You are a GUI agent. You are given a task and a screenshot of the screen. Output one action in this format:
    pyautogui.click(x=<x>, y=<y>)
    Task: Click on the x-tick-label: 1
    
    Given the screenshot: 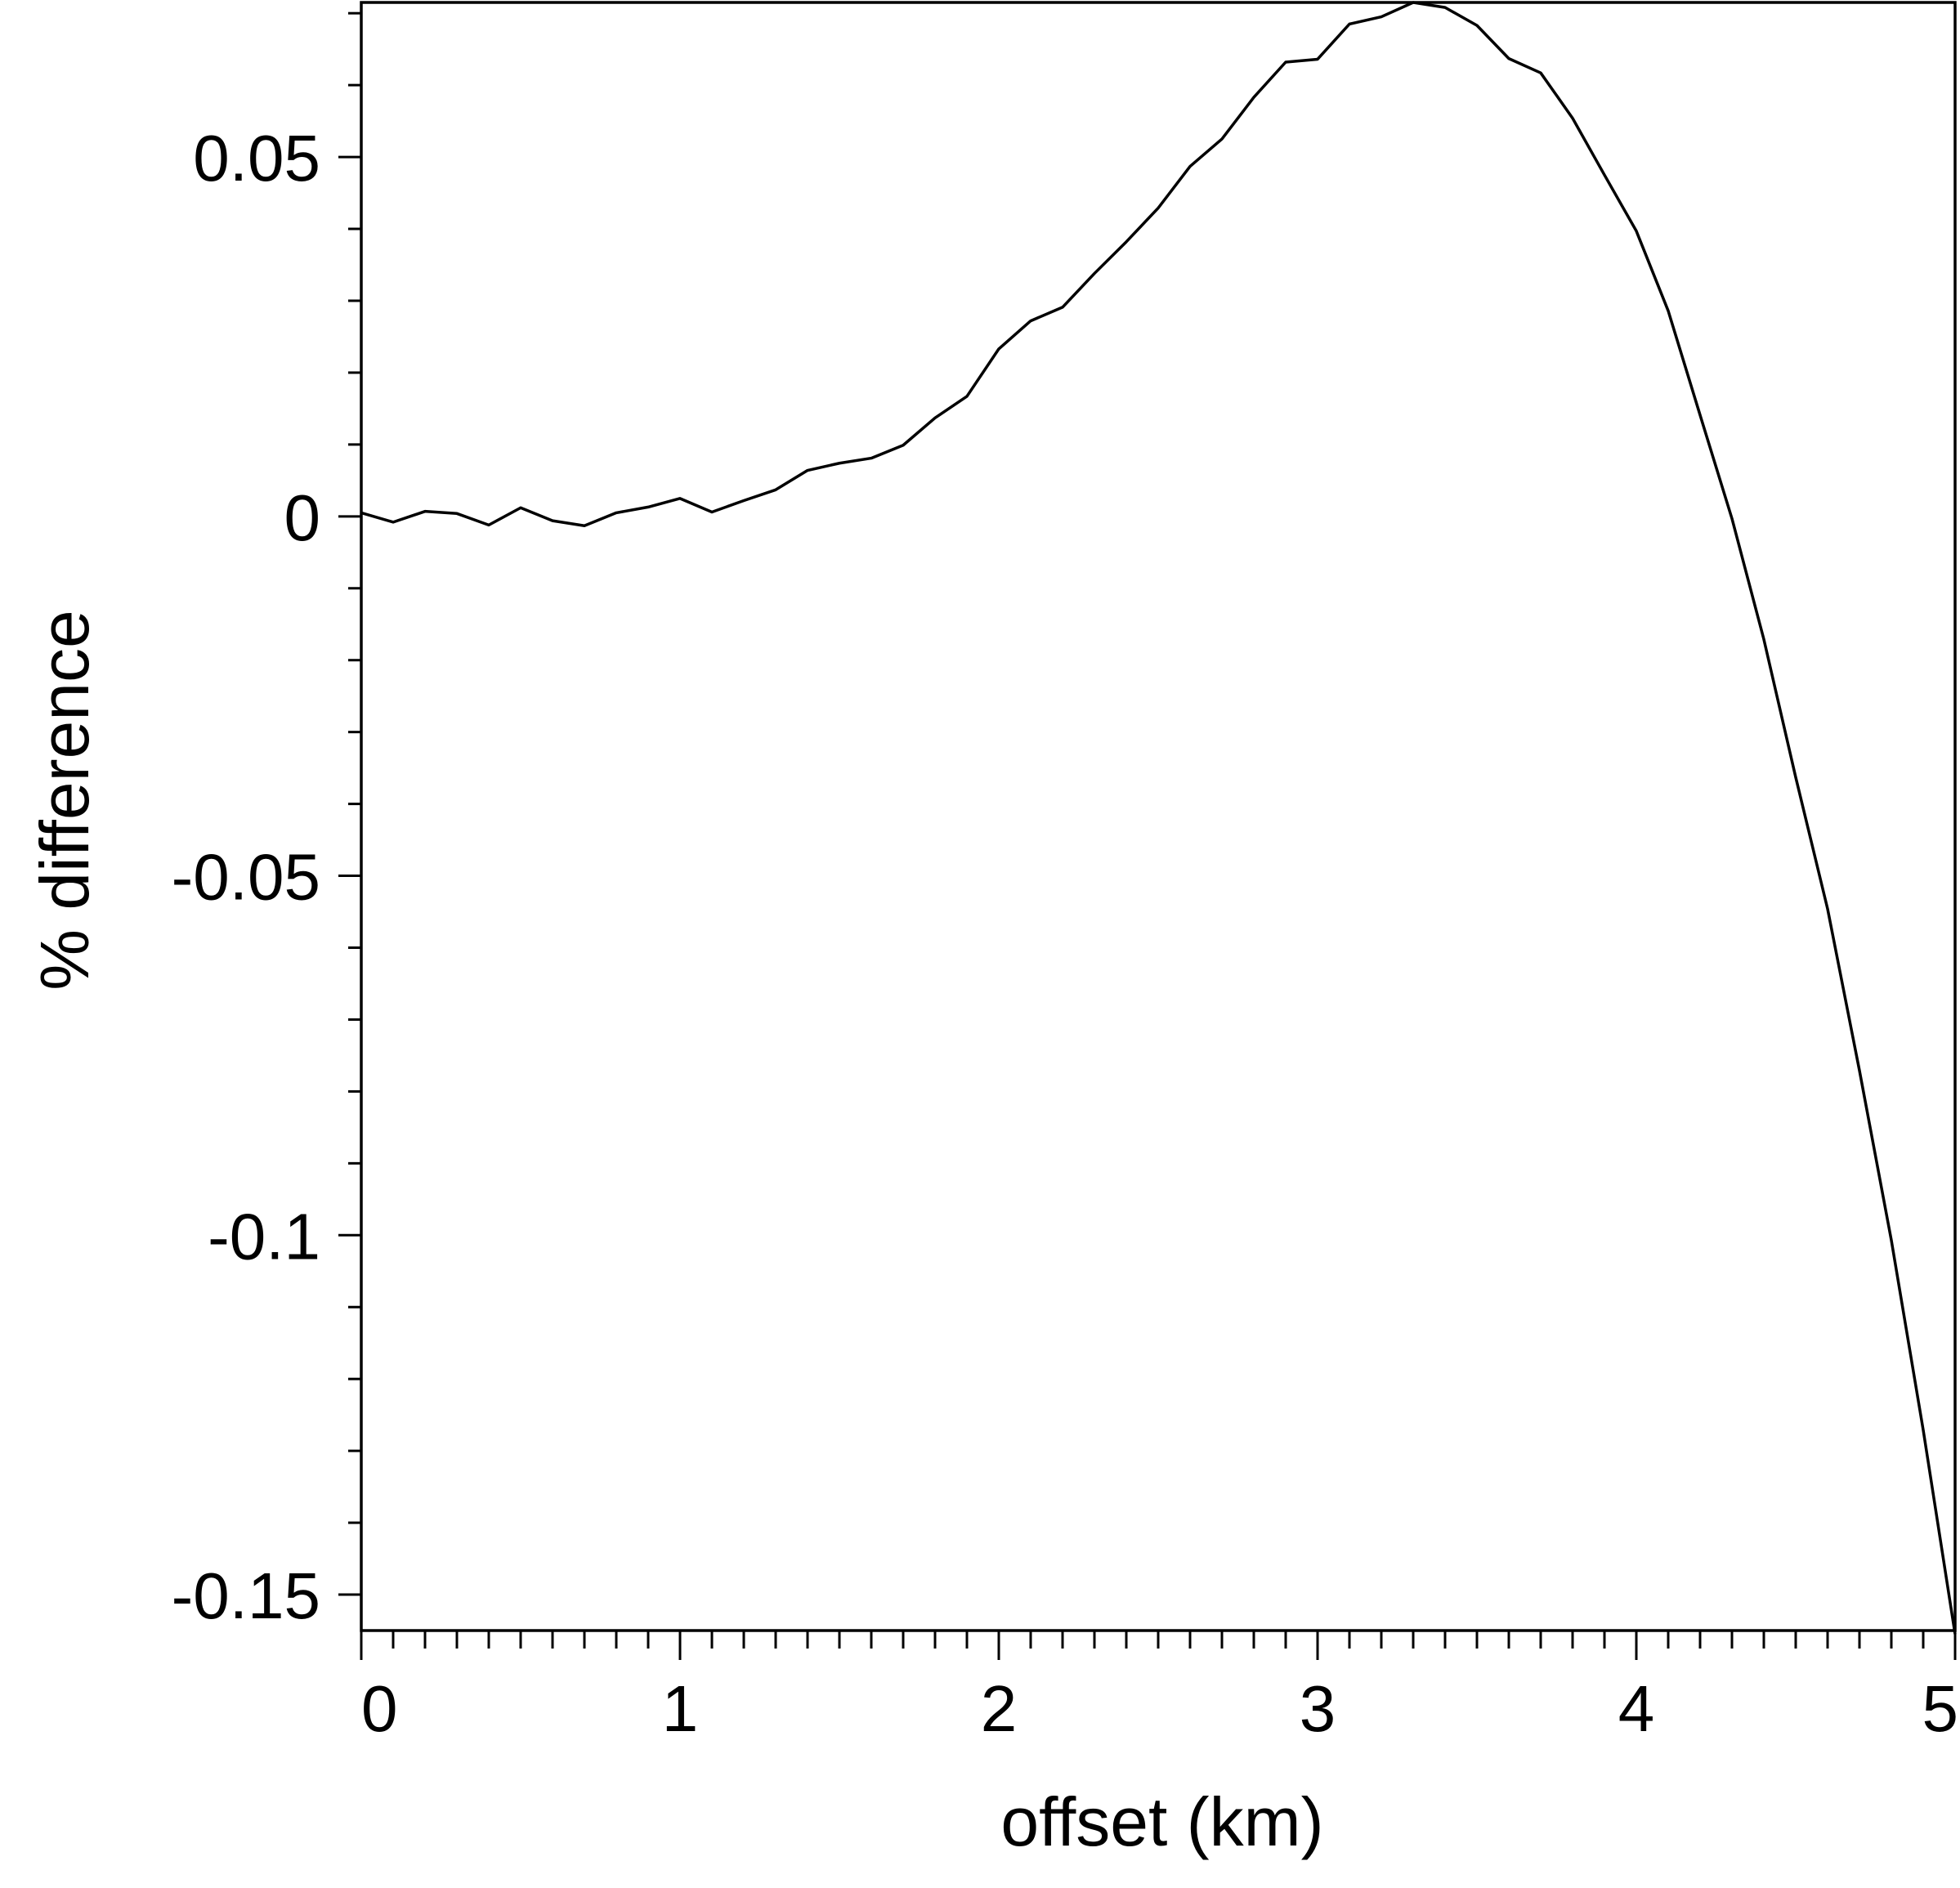 What is the action you would take?
    pyautogui.click(x=680, y=1708)
    